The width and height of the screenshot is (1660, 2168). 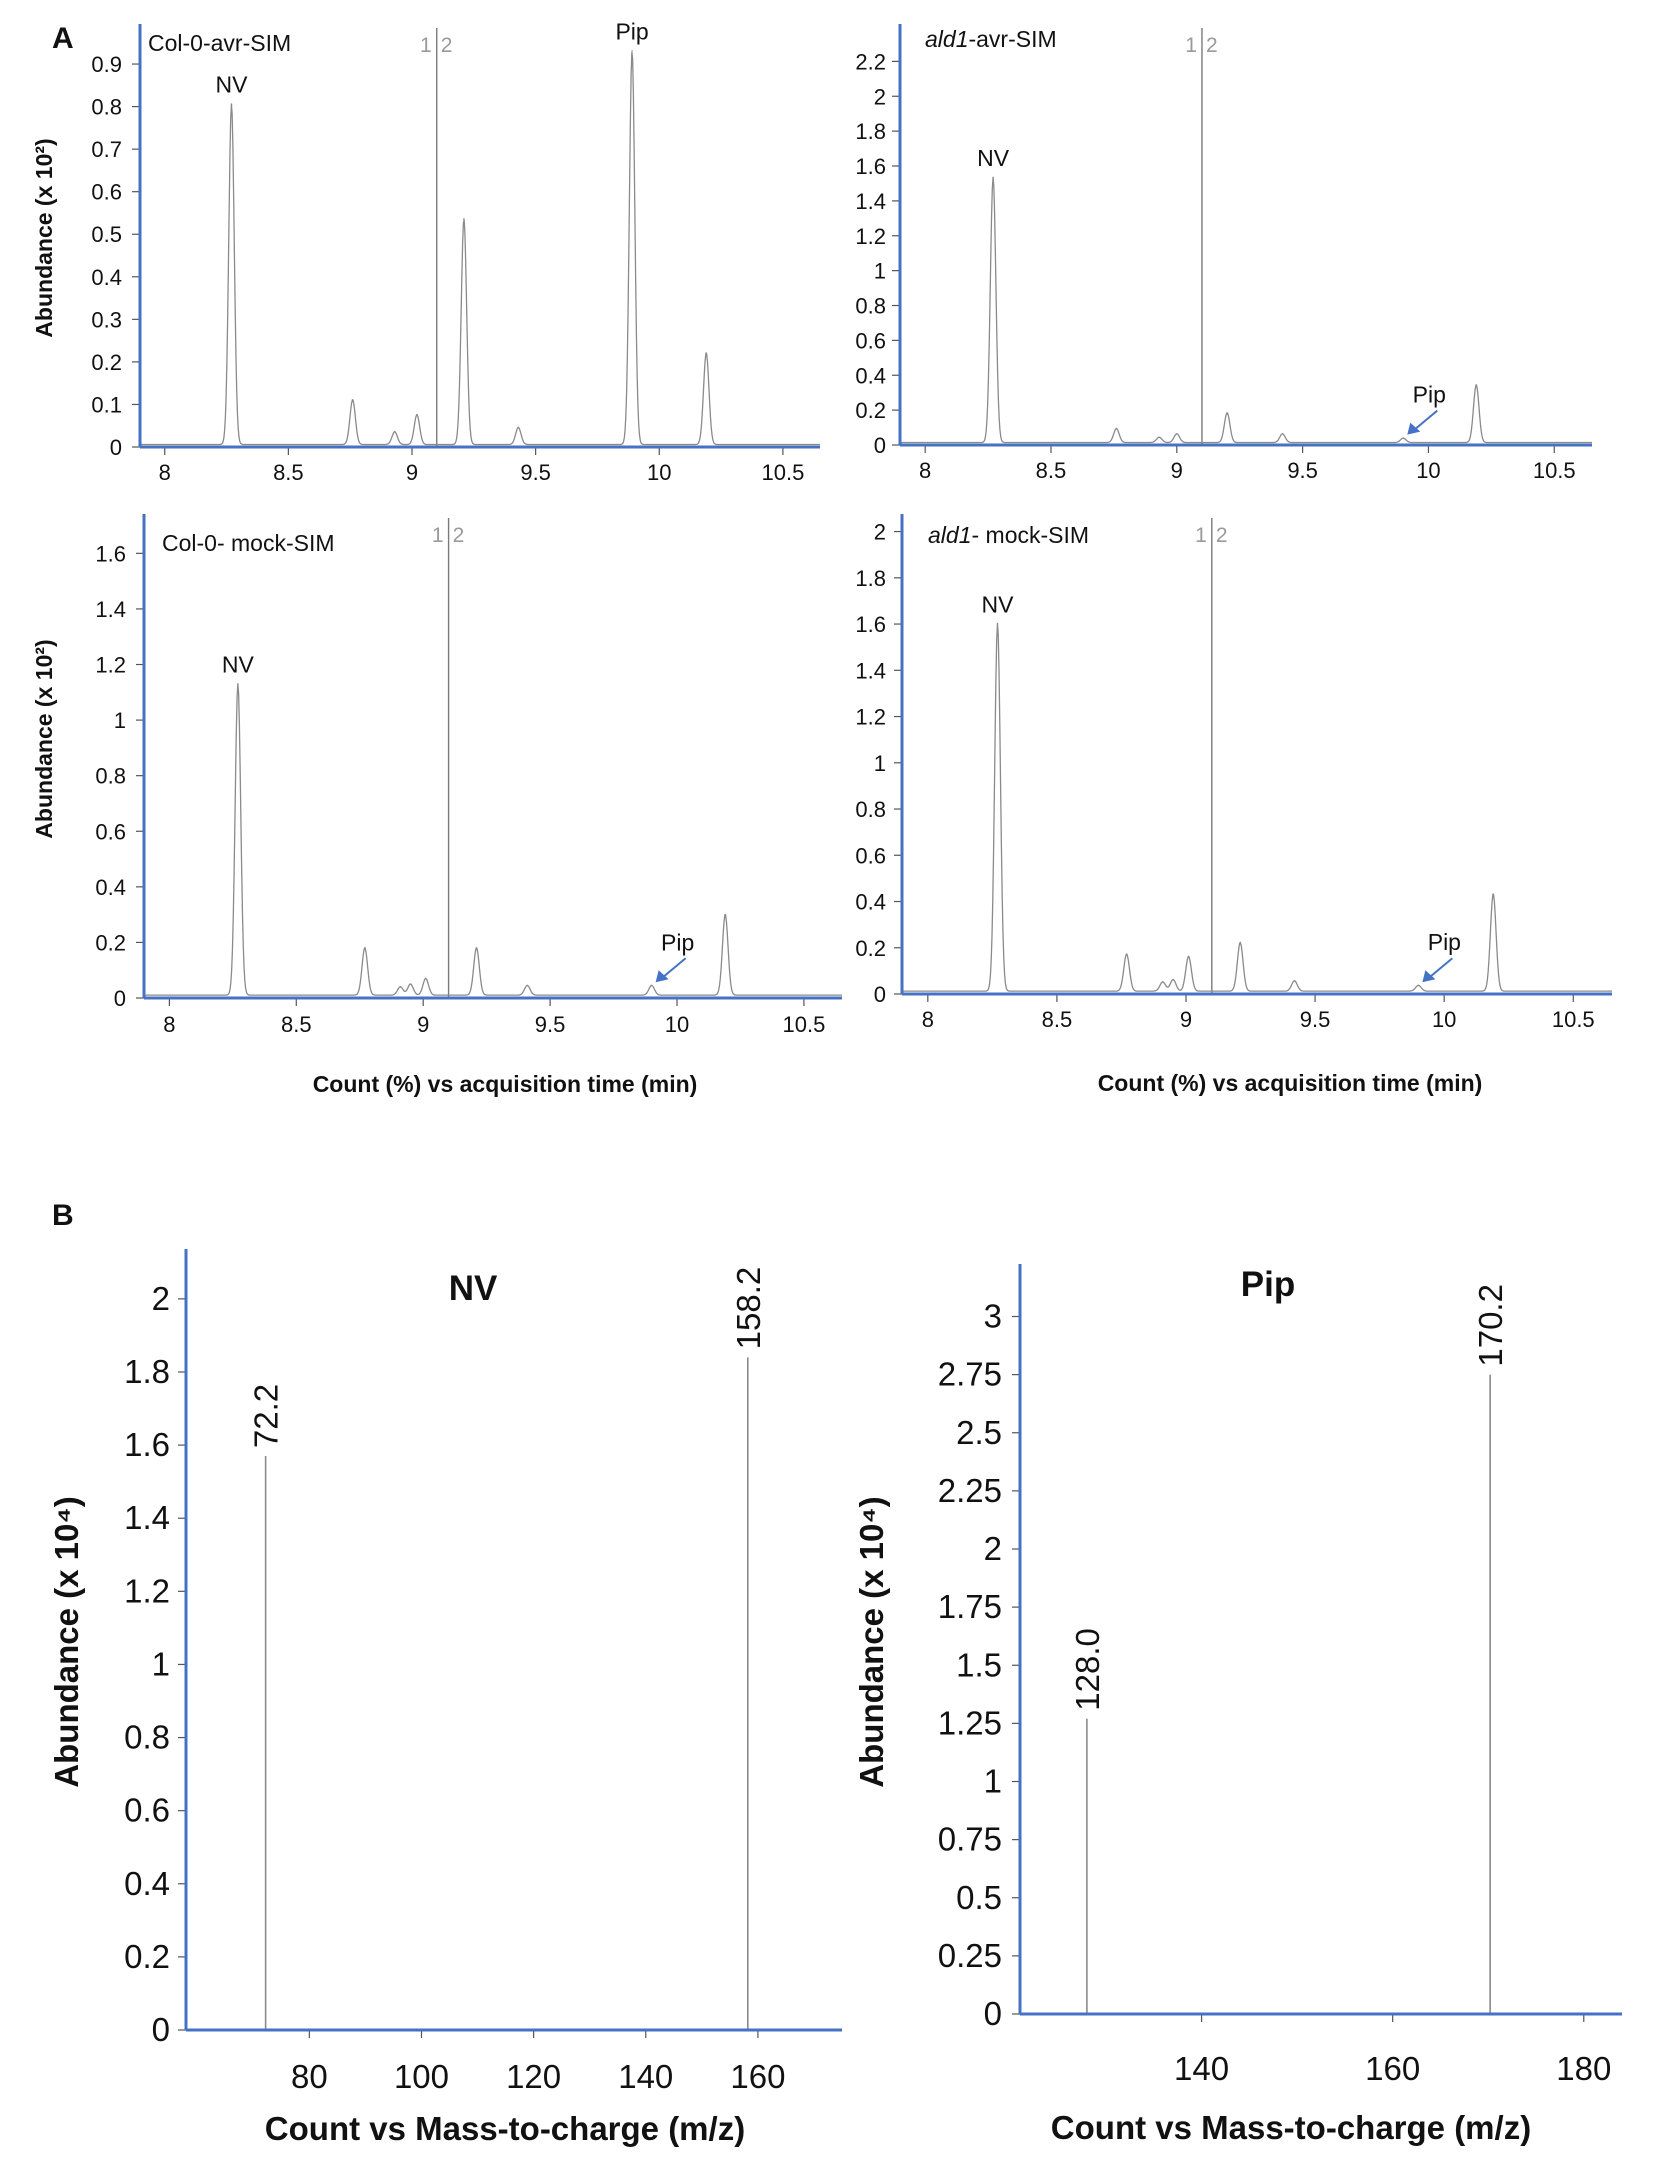 I want to click on y-tick-label: 3, so click(x=993, y=1316).